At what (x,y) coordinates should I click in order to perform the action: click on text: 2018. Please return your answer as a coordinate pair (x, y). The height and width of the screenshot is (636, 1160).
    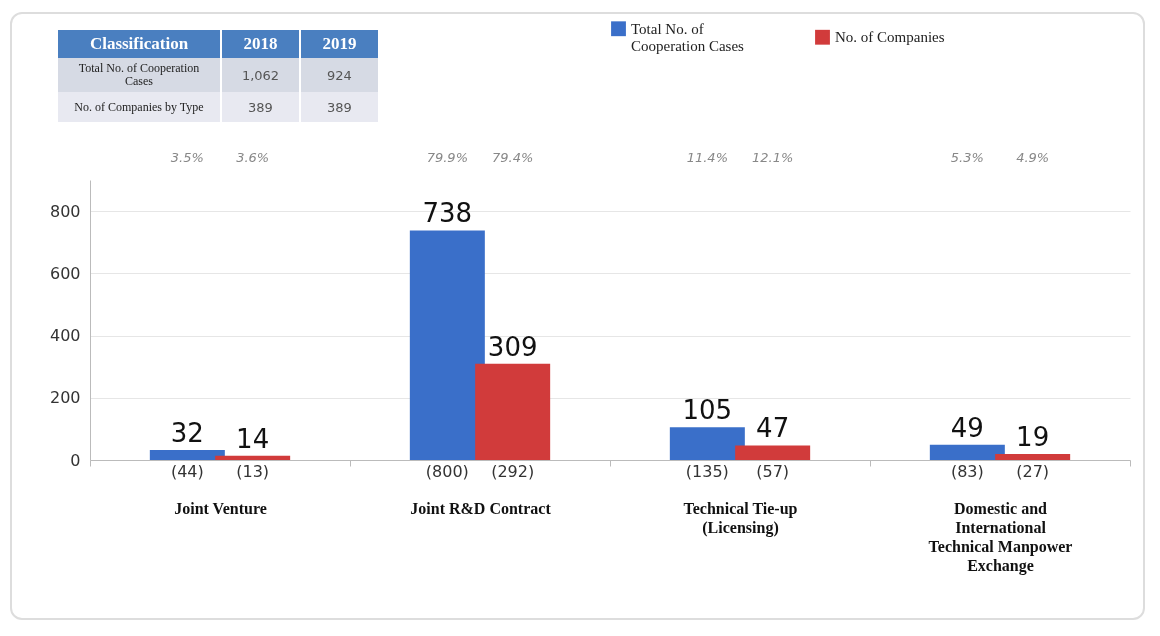
    Looking at the image, I should click on (260, 44).